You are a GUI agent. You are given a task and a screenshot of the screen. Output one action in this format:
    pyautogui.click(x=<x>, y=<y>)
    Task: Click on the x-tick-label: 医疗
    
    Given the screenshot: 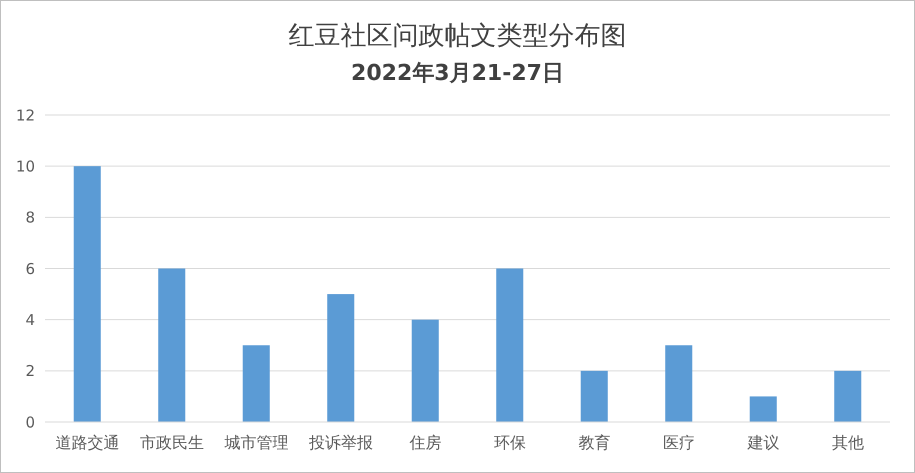 What is the action you would take?
    pyautogui.click(x=678, y=442)
    